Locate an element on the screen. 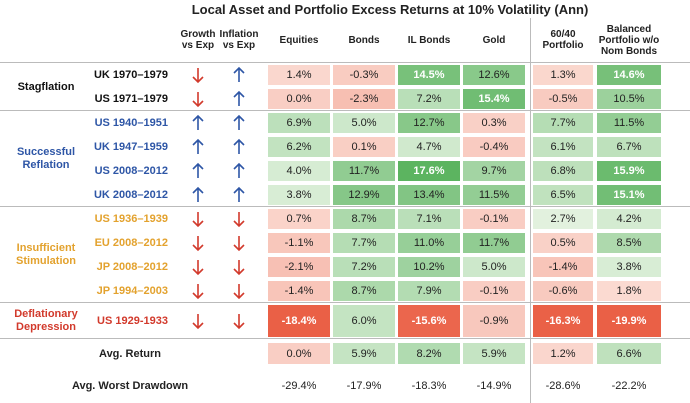 Image resolution: width=690 pixels, height=403 pixels. period-label: UK 2008–2012 is located at coordinates (130, 195).